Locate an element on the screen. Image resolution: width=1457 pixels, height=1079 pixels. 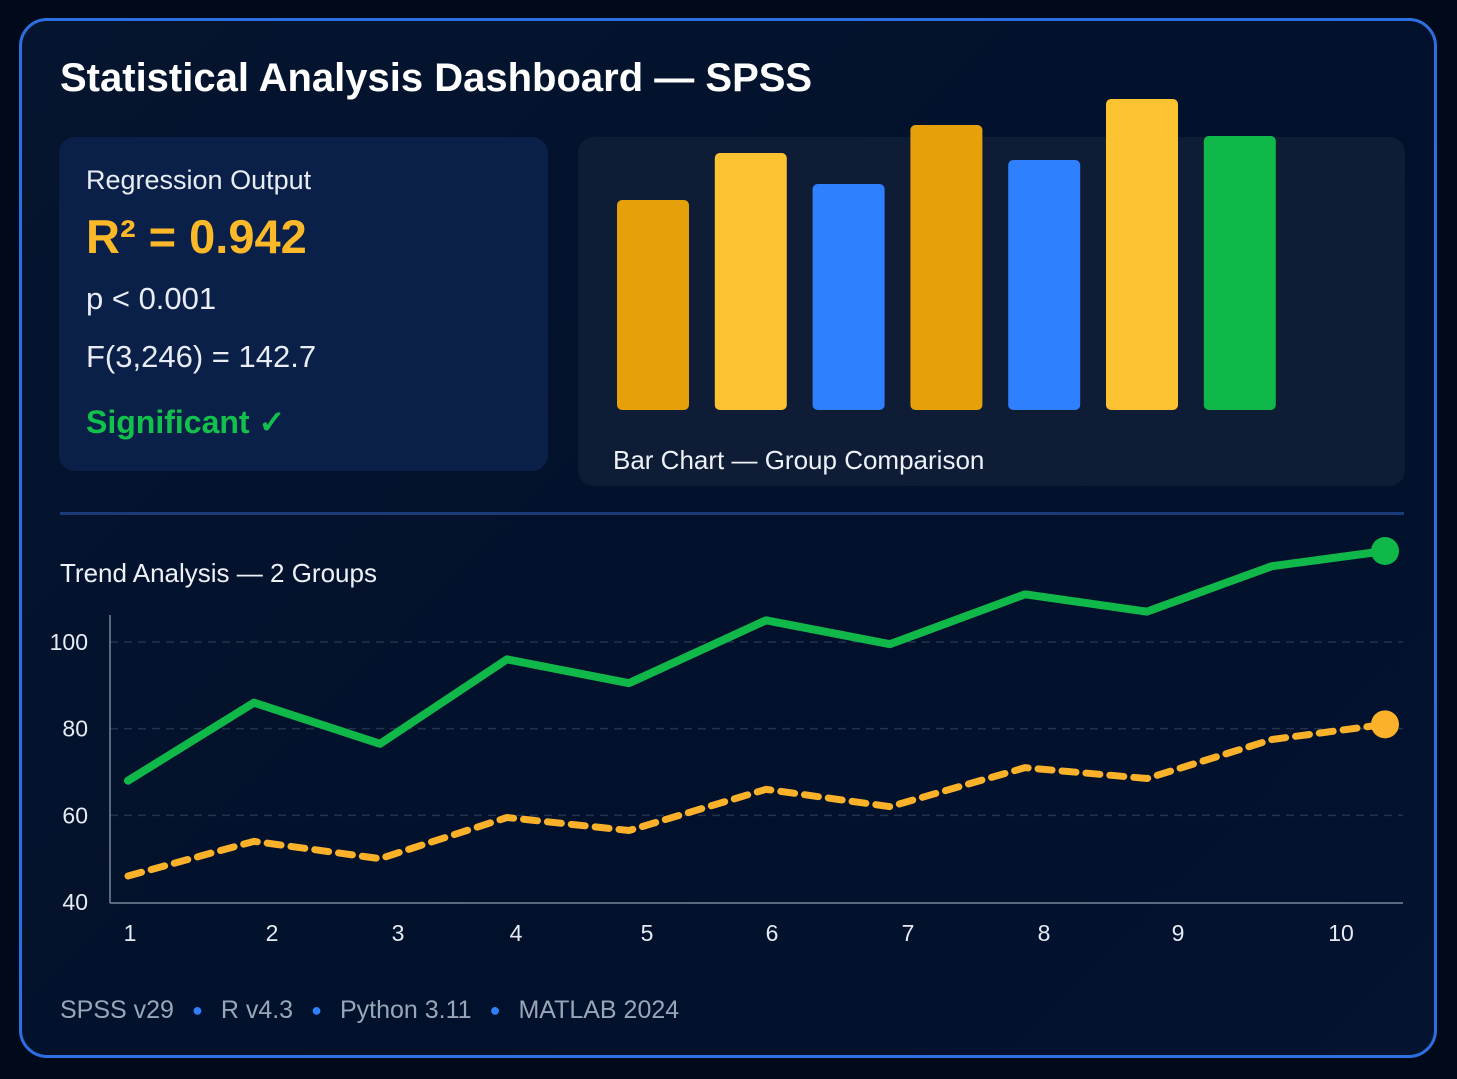
y-tick-label: 40 is located at coordinates (75, 902).